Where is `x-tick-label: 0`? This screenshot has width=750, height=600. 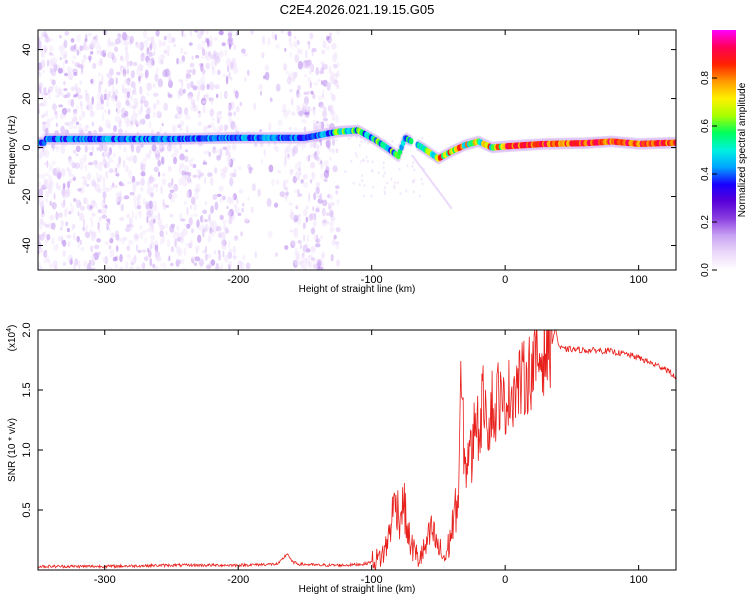 x-tick-label: 0 is located at coordinates (505, 580).